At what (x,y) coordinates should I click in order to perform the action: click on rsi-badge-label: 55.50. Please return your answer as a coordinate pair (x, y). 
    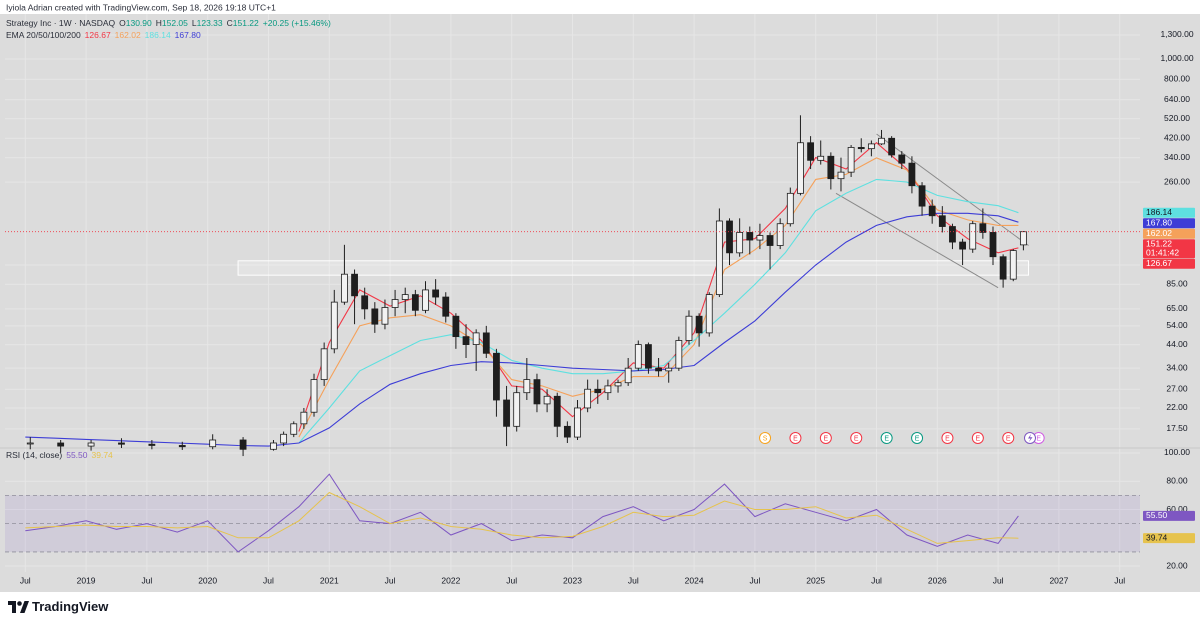
    Looking at the image, I should click on (1157, 515).